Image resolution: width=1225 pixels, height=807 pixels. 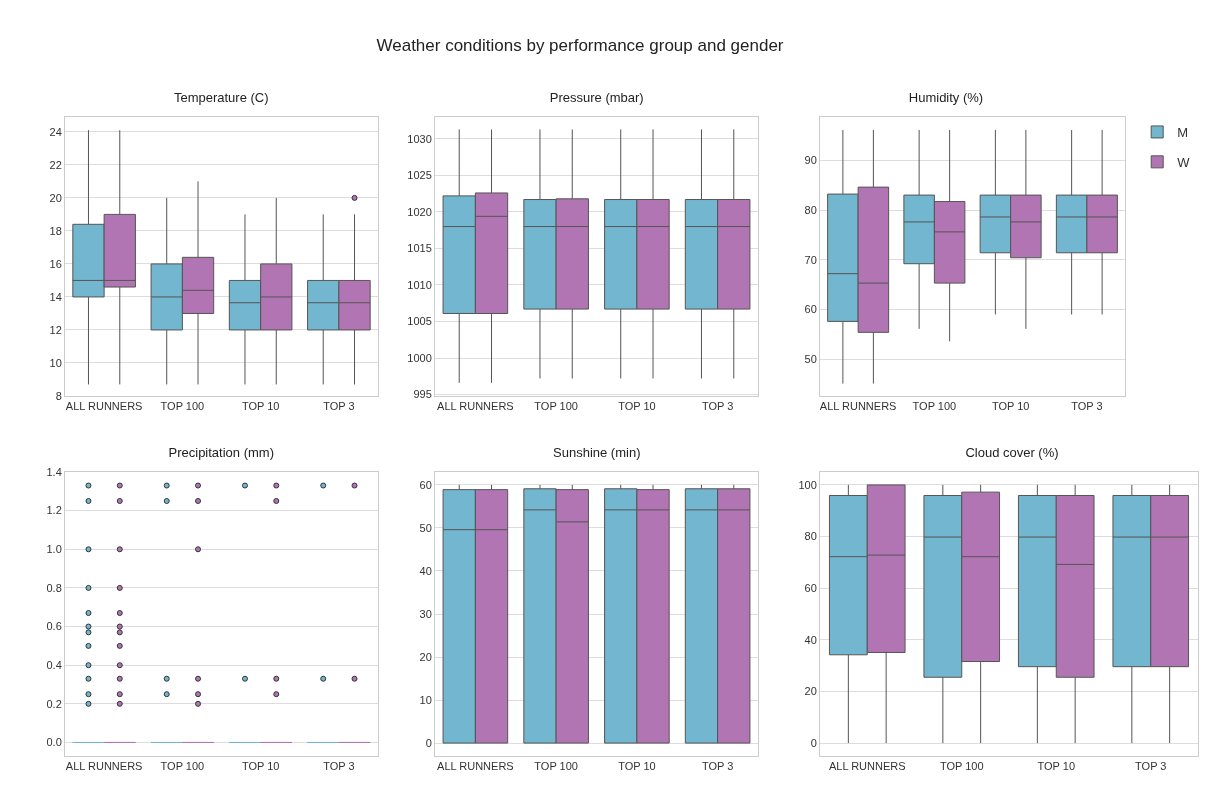 I want to click on y-tick-label: 1000, so click(x=419, y=357).